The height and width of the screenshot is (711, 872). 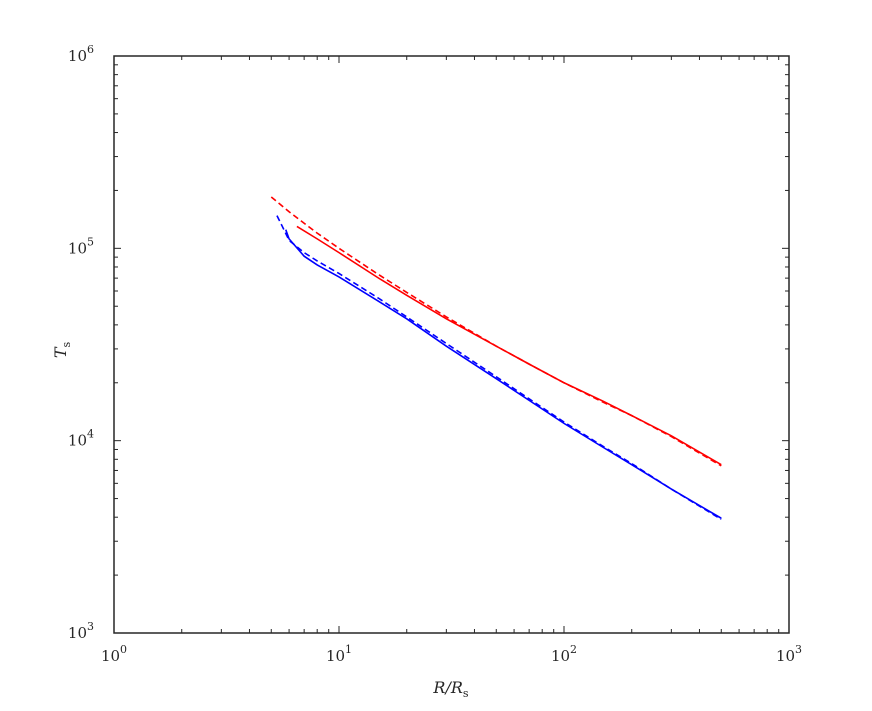 What do you see at coordinates (339, 654) in the screenshot?
I see `x-tick-label: 10¹` at bounding box center [339, 654].